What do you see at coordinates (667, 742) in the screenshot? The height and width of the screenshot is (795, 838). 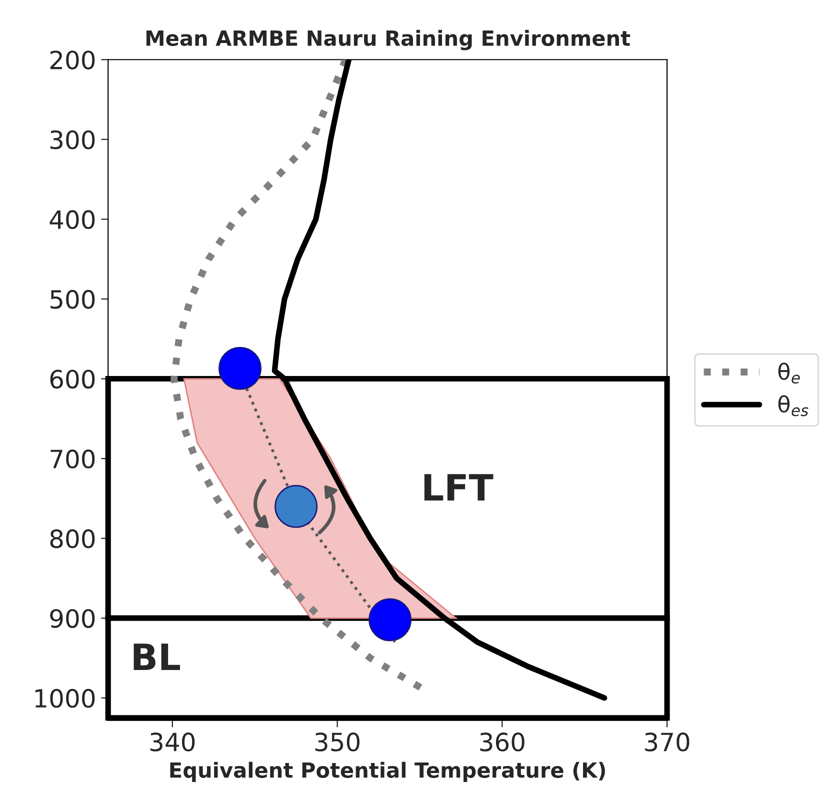 I see `x-tick-label: 370` at bounding box center [667, 742].